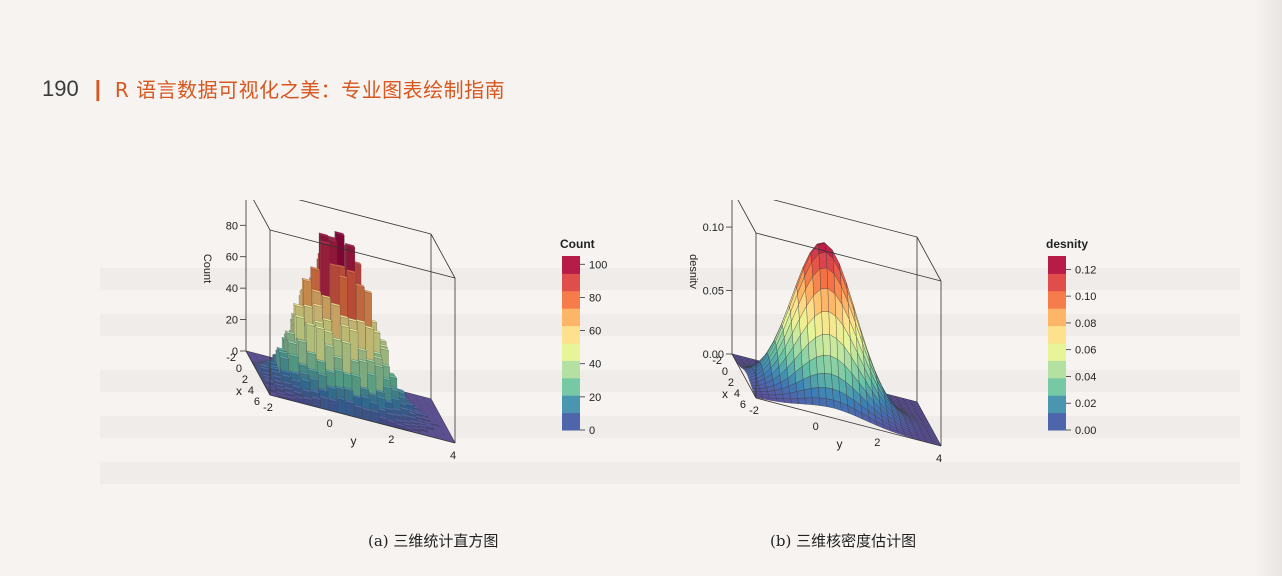 Image resolution: width=1282 pixels, height=576 pixels. Describe the element at coordinates (251, 391) in the screenshot. I see `x-tick-label: 4` at that location.